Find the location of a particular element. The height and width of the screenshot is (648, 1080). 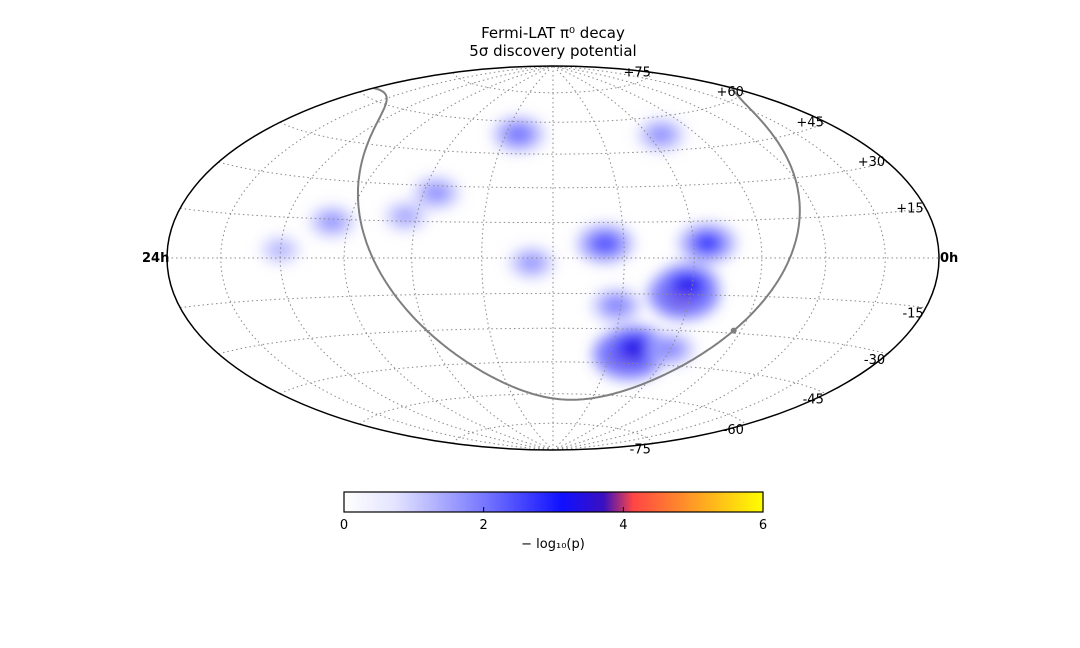

dec-label-south: -45 is located at coordinates (813, 400).